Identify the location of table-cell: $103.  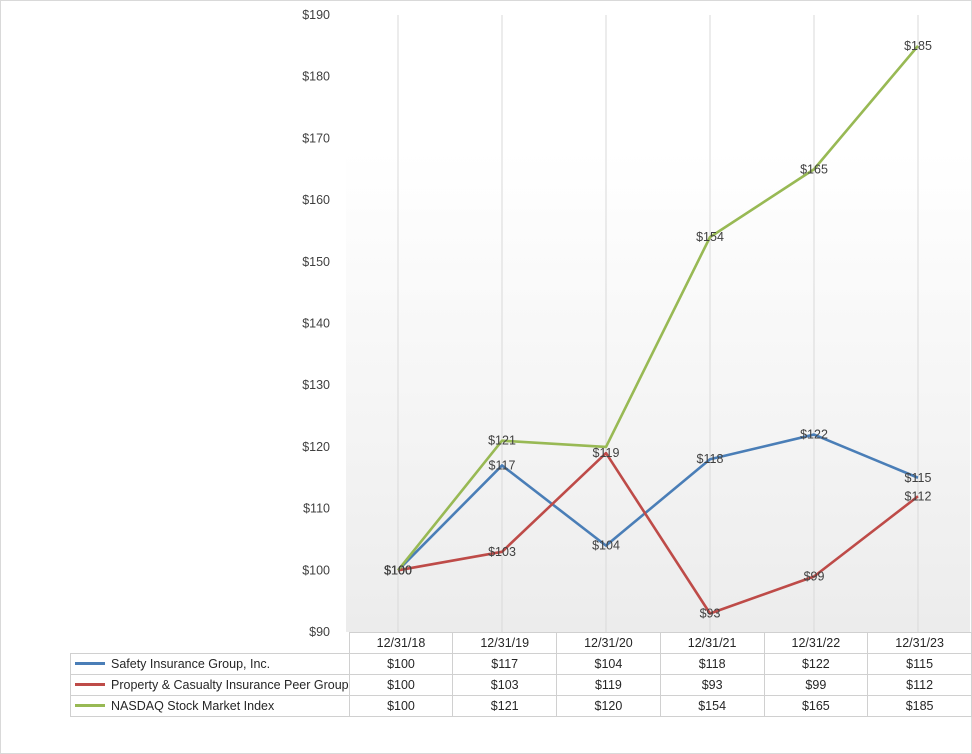
(505, 685).